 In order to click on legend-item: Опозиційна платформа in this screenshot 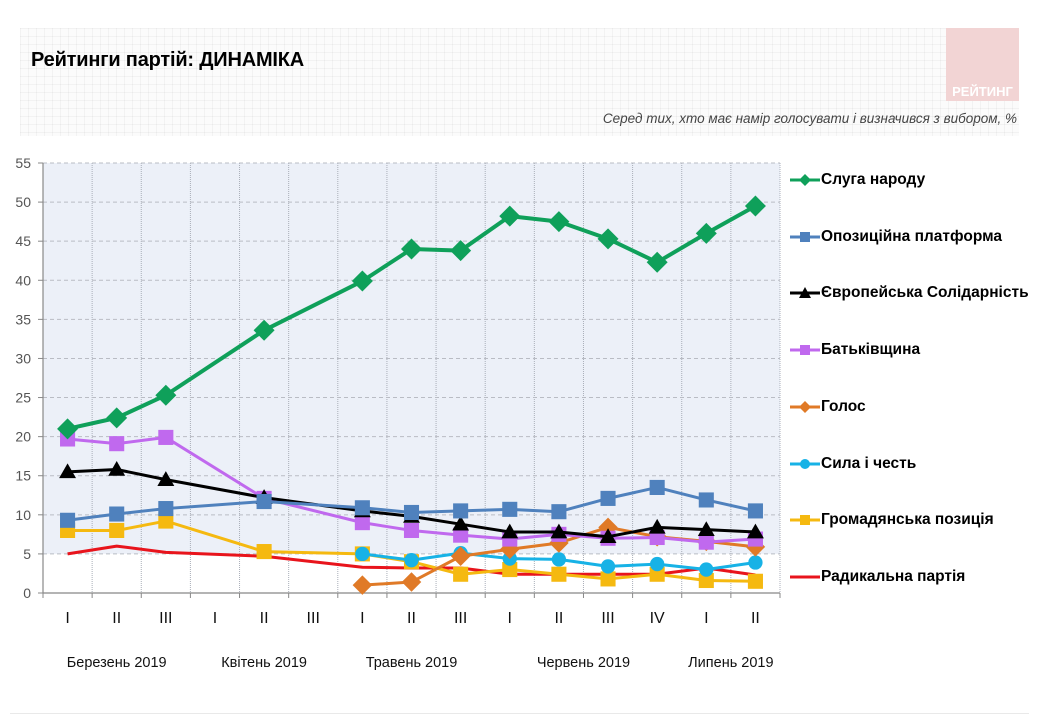, I will do `click(896, 237)`.